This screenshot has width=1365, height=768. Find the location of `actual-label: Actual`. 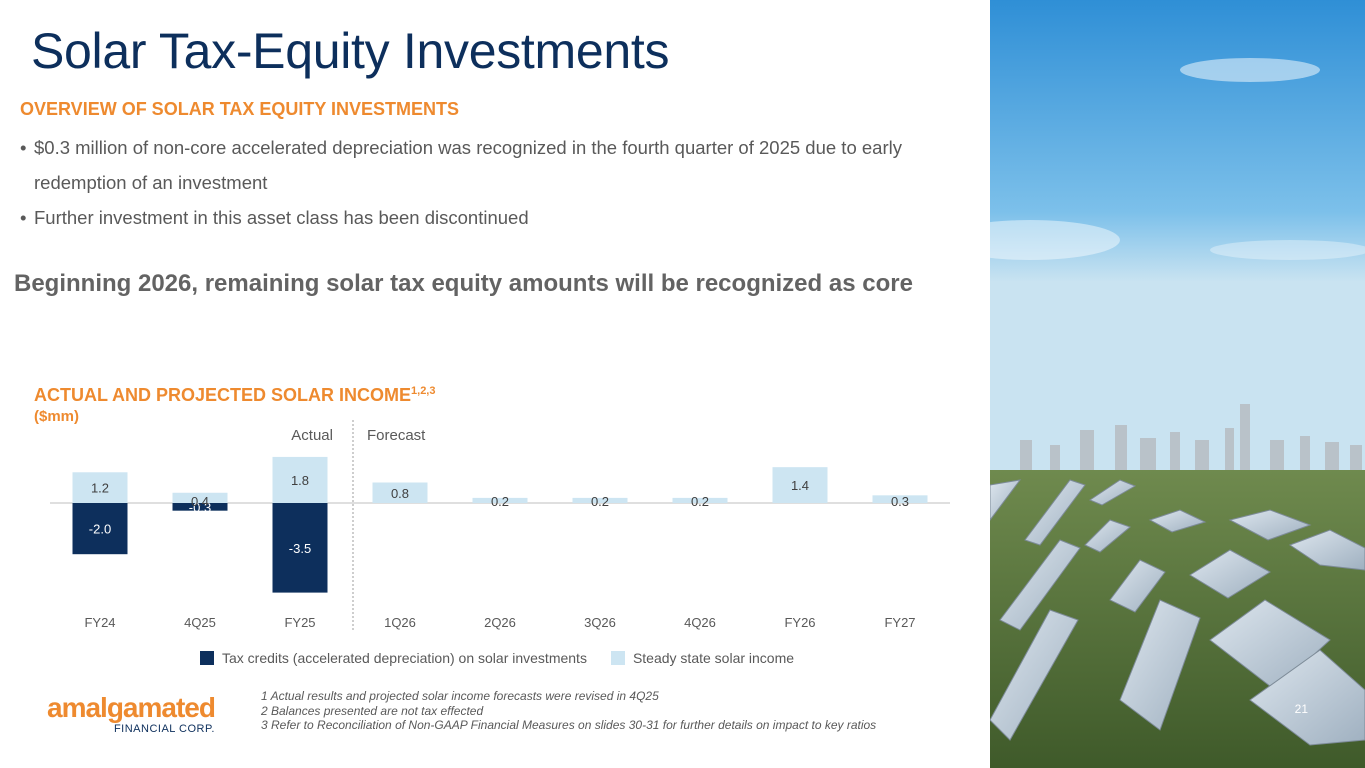

actual-label: Actual is located at coordinates (312, 435).